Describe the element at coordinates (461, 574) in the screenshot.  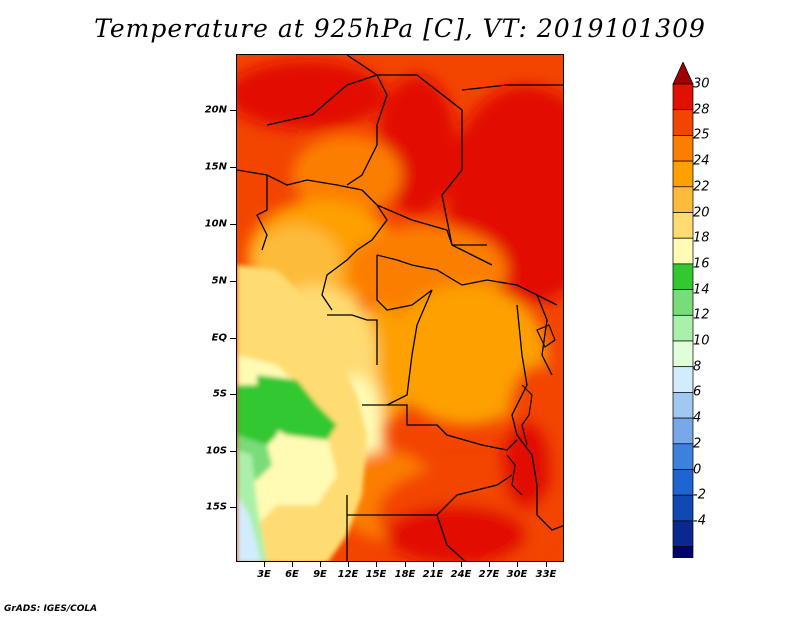
I see `lon-label-24e: 24E` at that location.